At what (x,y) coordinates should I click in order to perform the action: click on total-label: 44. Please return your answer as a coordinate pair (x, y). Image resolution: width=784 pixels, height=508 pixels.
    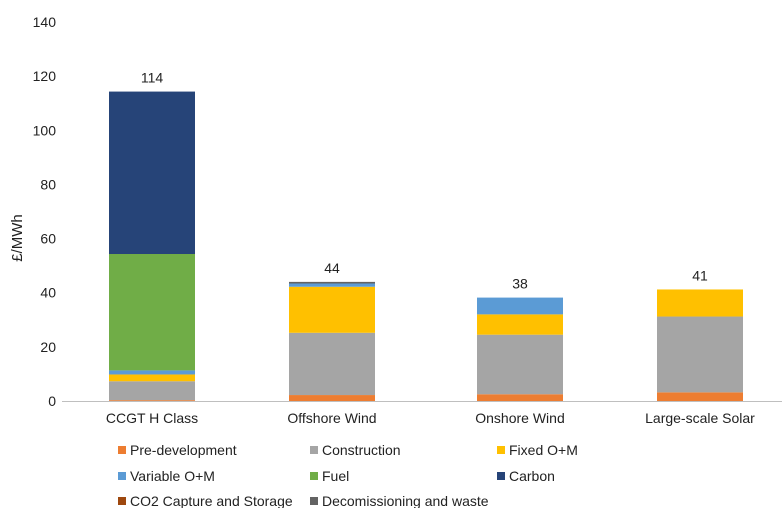
    Looking at the image, I should click on (332, 268).